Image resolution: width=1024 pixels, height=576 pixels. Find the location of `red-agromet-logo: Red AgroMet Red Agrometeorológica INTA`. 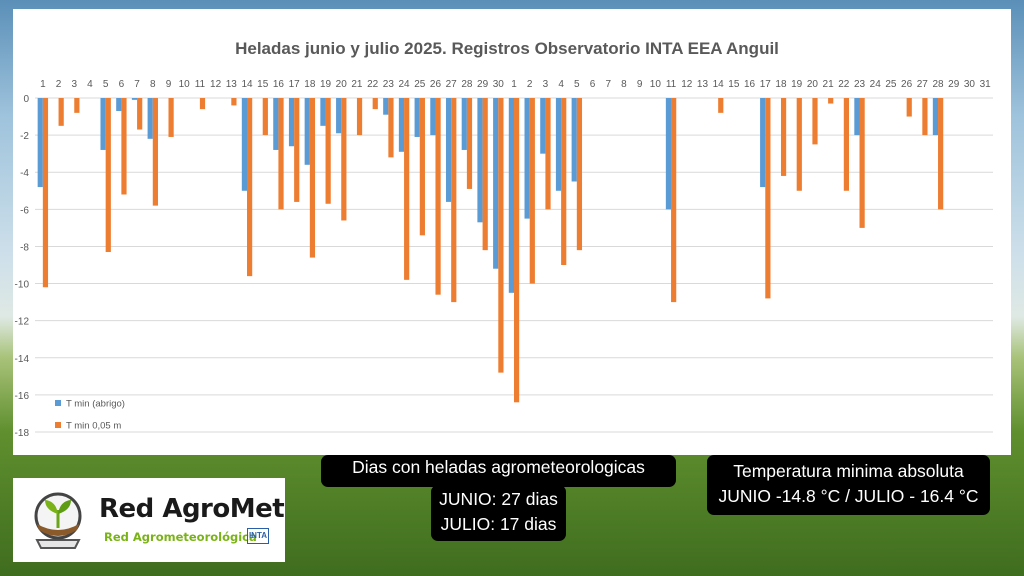

red-agromet-logo: Red AgroMet Red Agrometeorológica INTA is located at coordinates (149, 520).